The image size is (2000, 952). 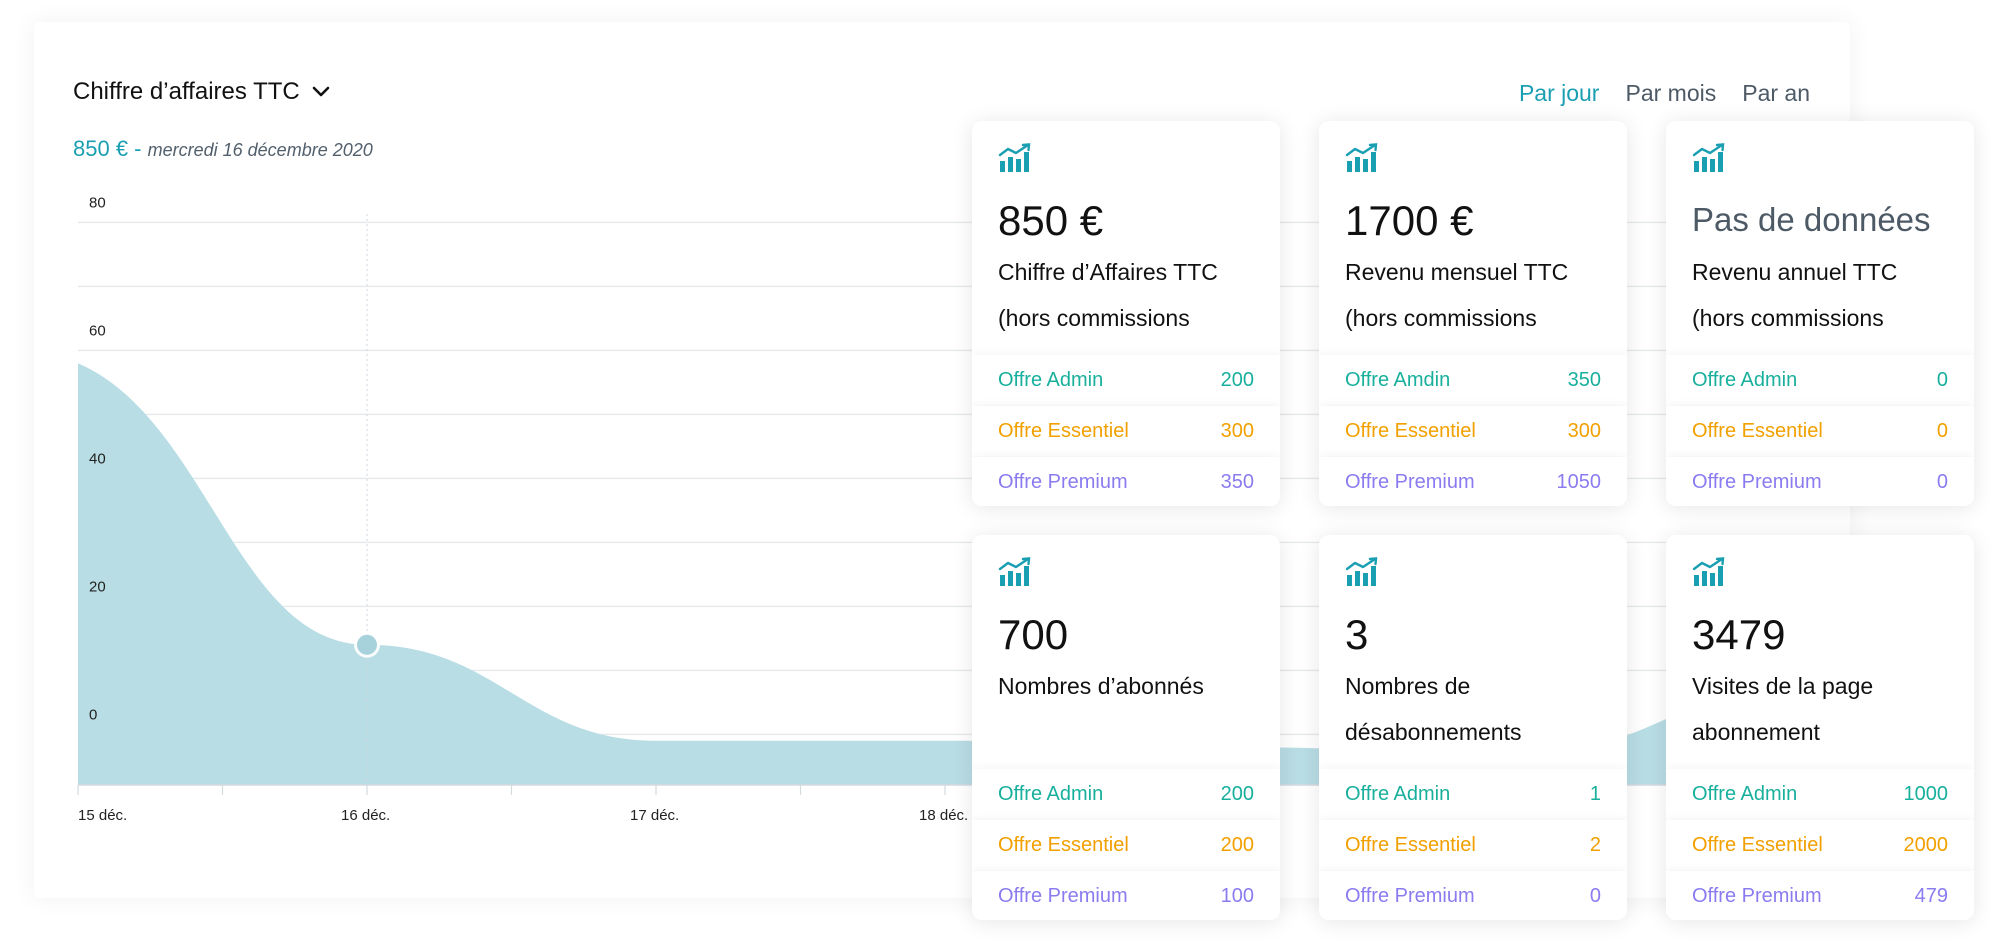 I want to click on row-value: 1000, so click(x=1926, y=793).